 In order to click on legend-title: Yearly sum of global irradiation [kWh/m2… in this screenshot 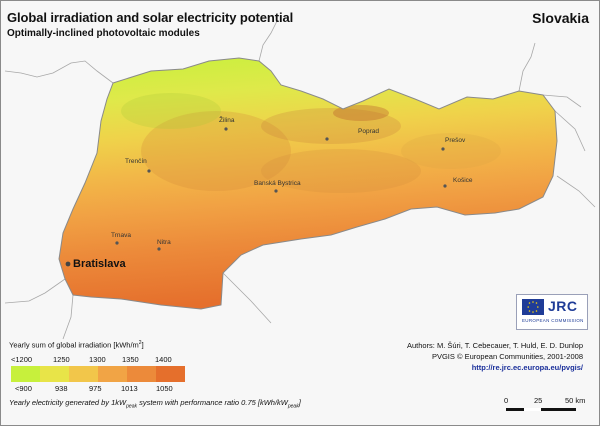, I will do `click(76, 345)`.